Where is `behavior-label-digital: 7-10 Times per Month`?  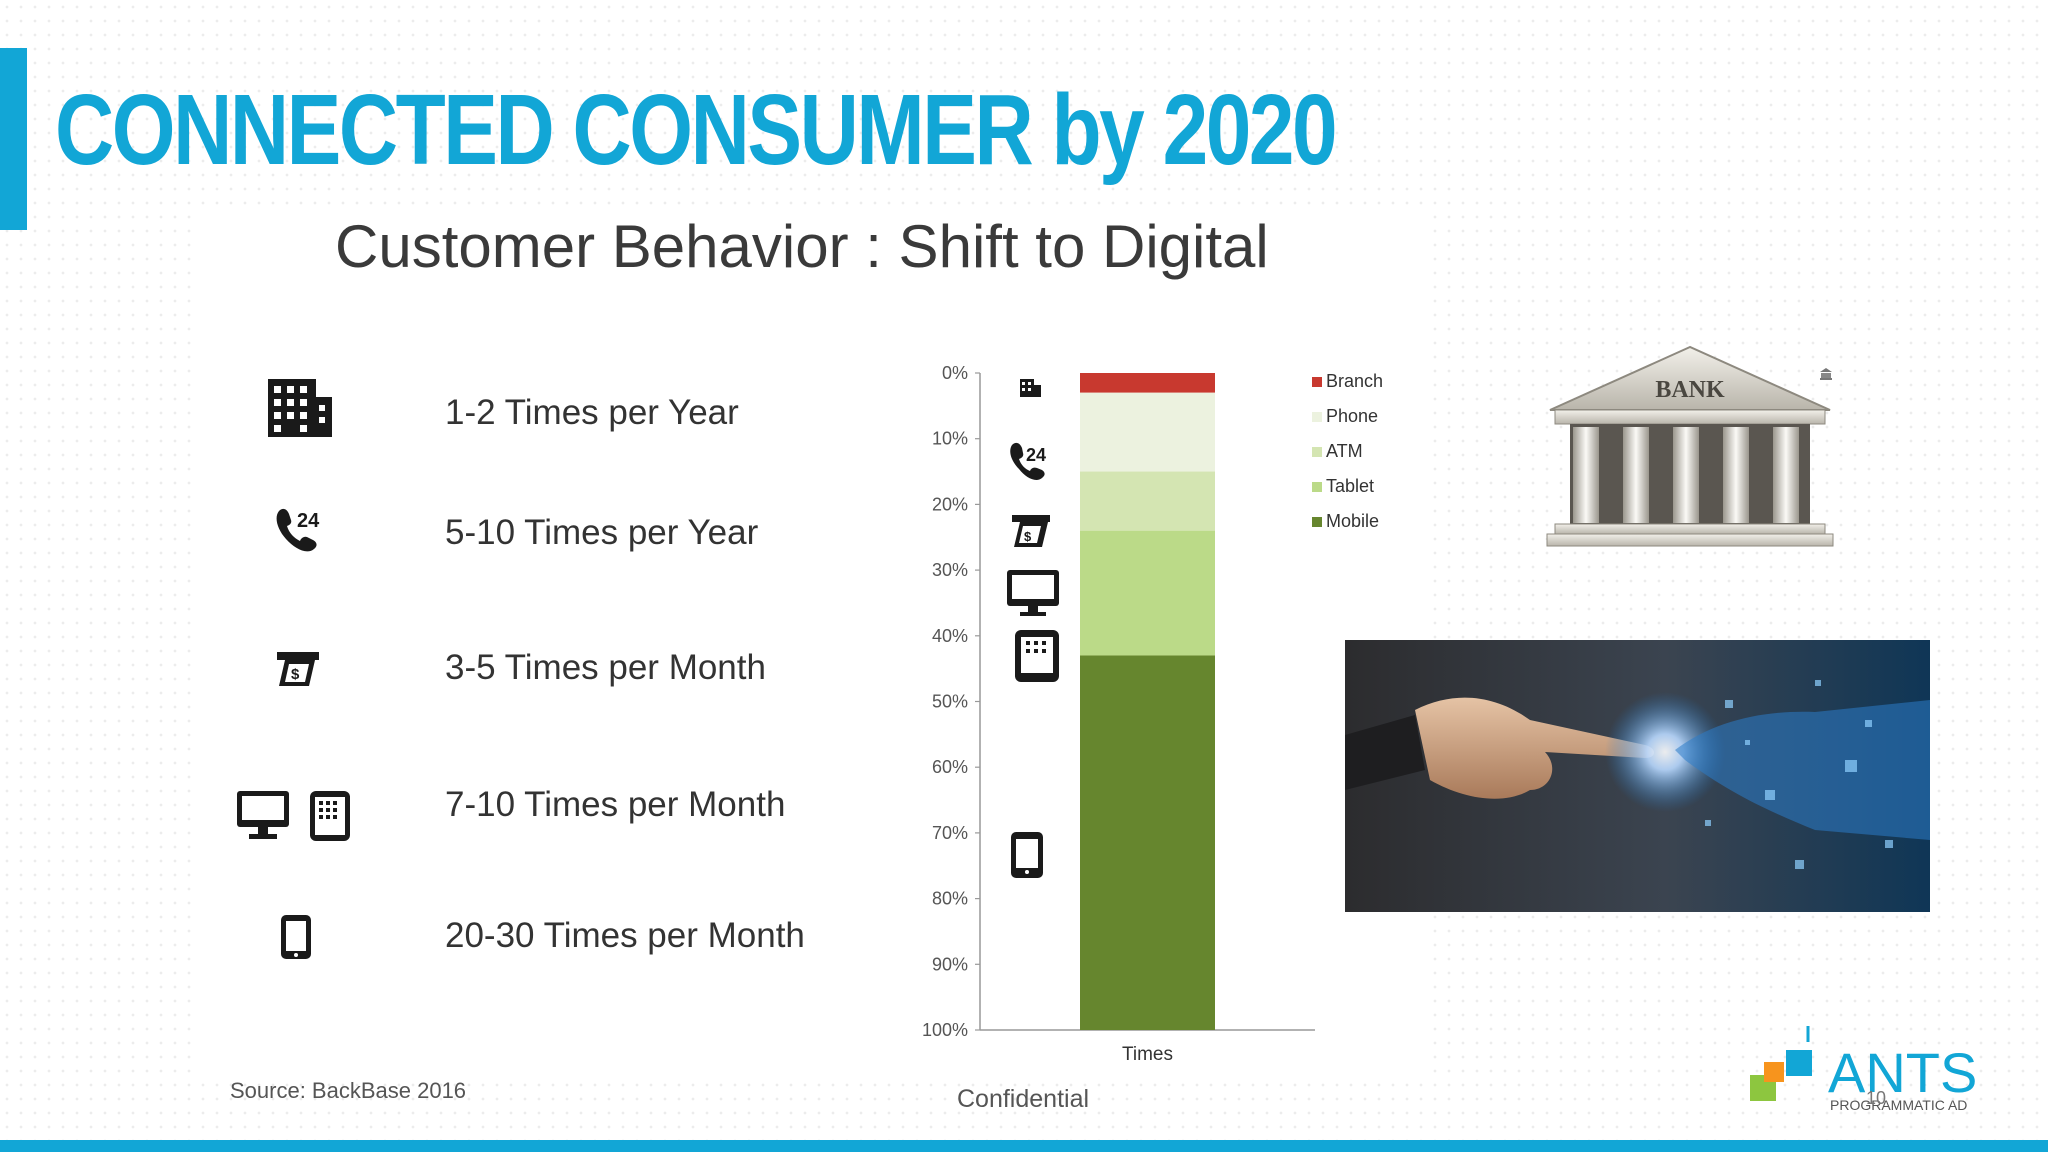
behavior-label-digital: 7-10 Times per Month is located at coordinates (615, 804).